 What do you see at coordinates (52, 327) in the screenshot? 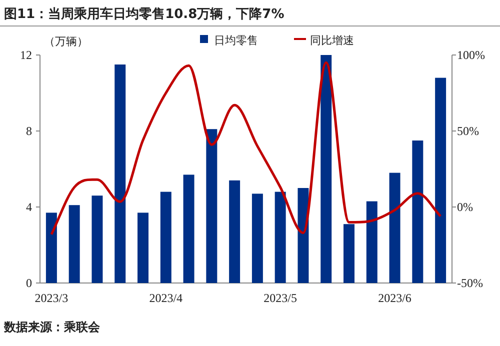
I see `source-note: 数据来源：乘联会` at bounding box center [52, 327].